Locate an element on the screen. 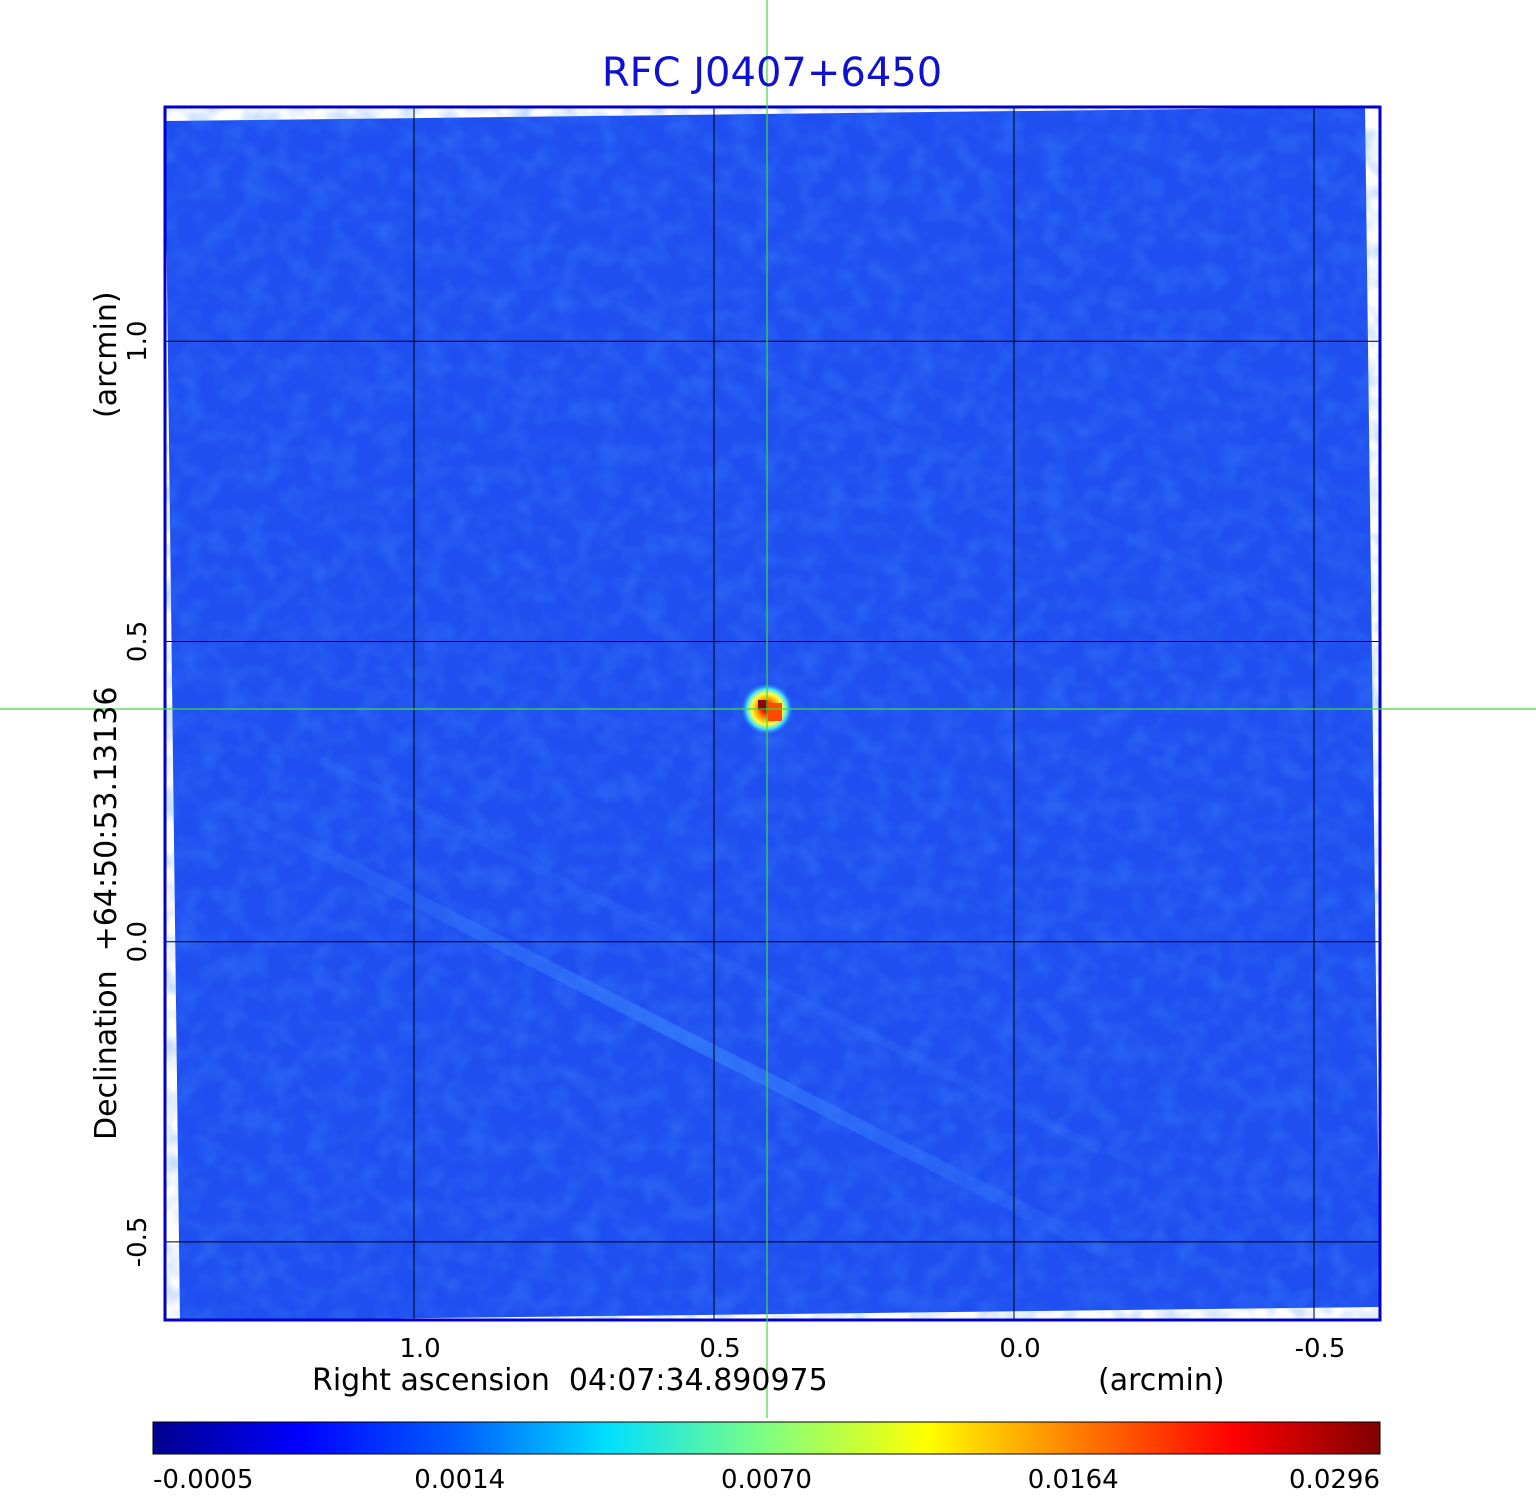 The image size is (1536, 1511). x-axis-unit: (arcmin) is located at coordinates (1161, 1380).